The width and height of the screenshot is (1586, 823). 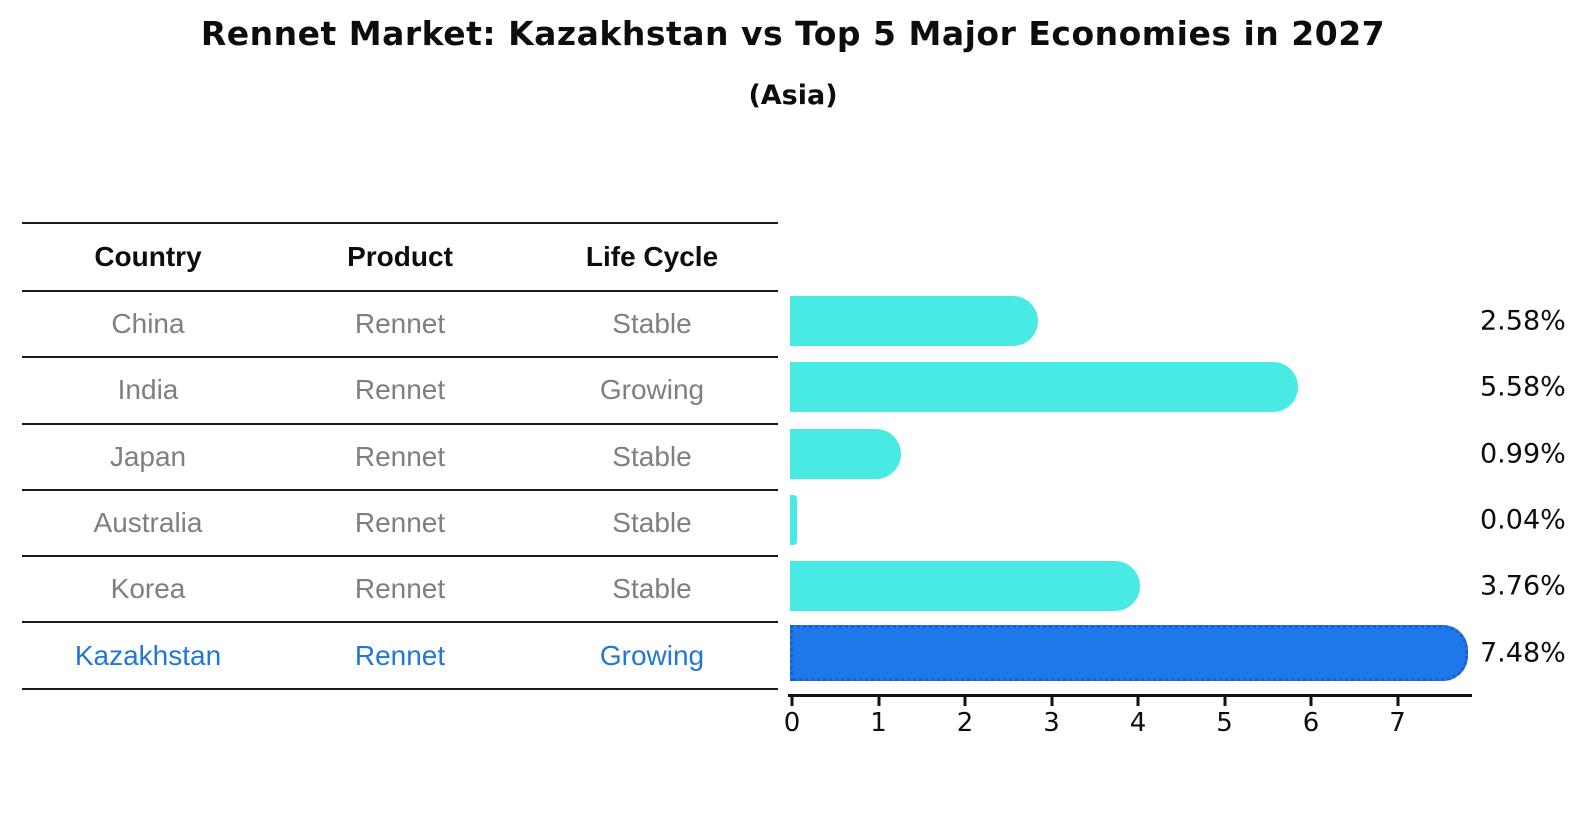 I want to click on cell-country: India, so click(x=148, y=390).